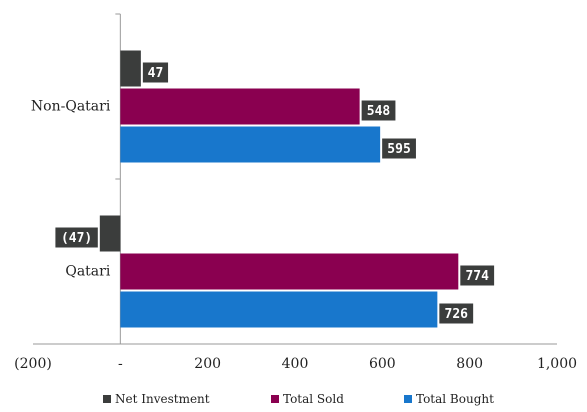  What do you see at coordinates (120, 364) in the screenshot?
I see `x-tick-label: -` at bounding box center [120, 364].